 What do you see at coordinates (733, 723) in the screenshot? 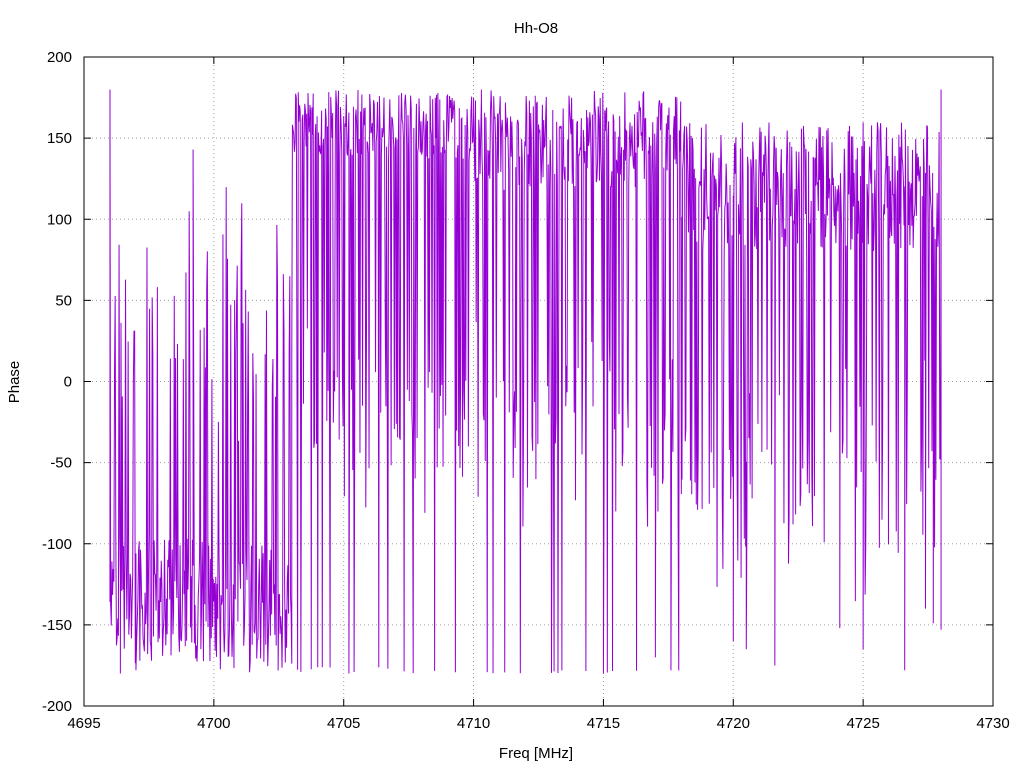
I see `x-tick-label: 4720` at bounding box center [733, 723].